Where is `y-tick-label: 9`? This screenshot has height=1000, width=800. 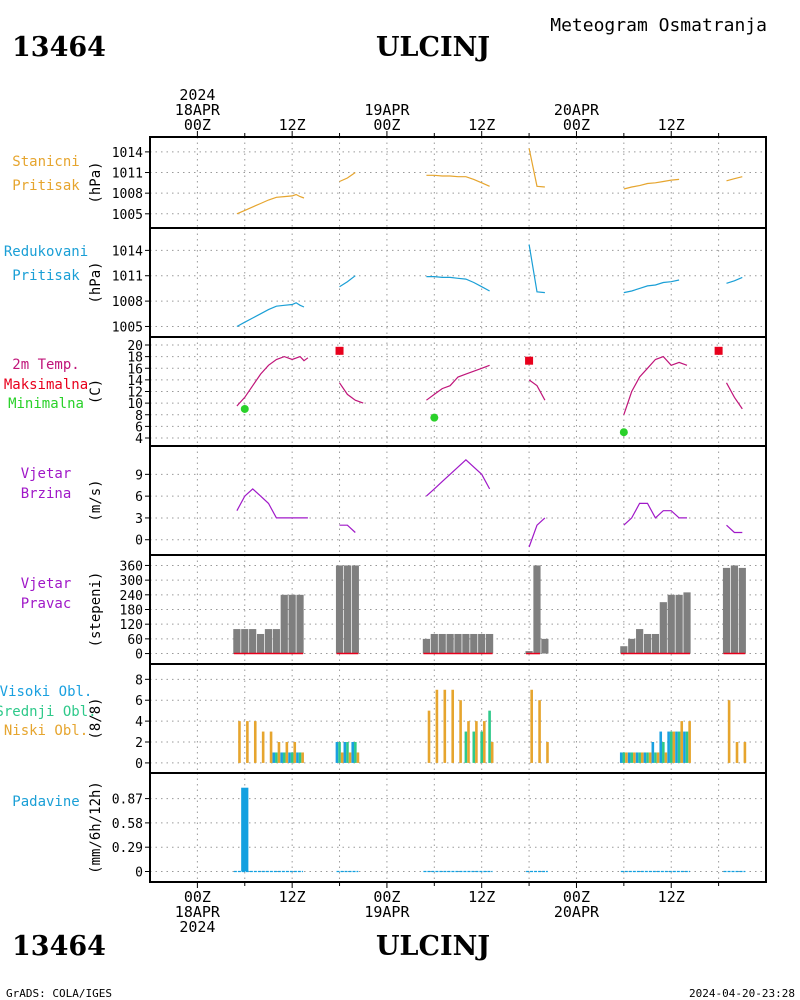
y-tick-label: 9 is located at coordinates (139, 475).